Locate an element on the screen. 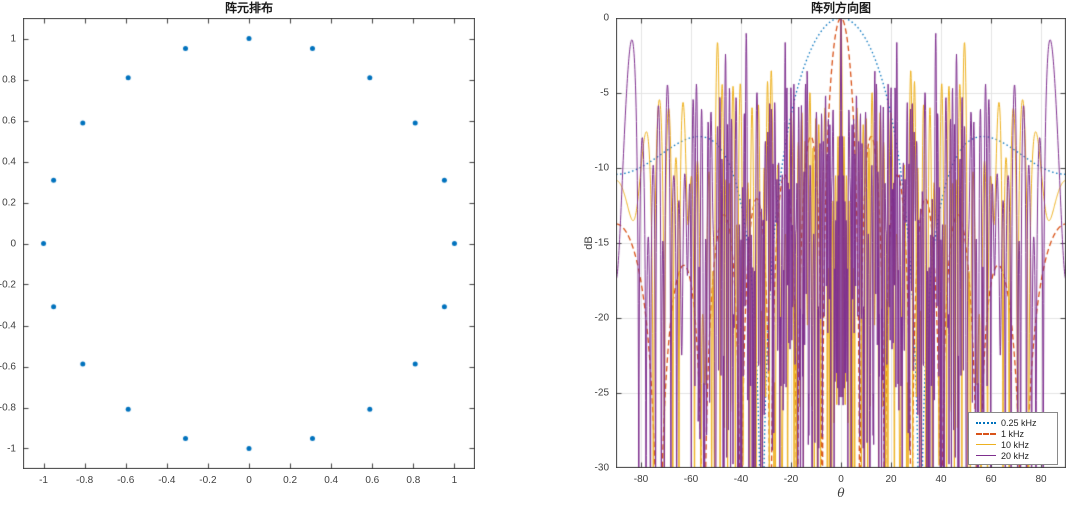 This screenshot has height=507, width=1080. db-axis-label: dB is located at coordinates (589, 243).